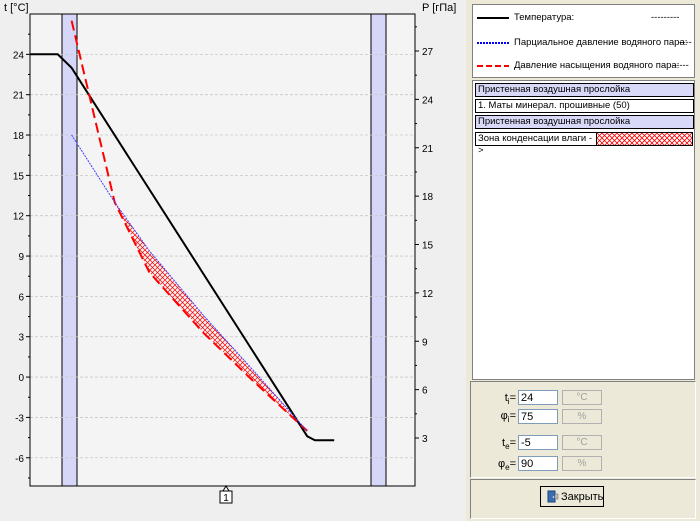 The image size is (700, 521). What do you see at coordinates (226, 498) in the screenshot?
I see `x-marker-label: 1` at bounding box center [226, 498].